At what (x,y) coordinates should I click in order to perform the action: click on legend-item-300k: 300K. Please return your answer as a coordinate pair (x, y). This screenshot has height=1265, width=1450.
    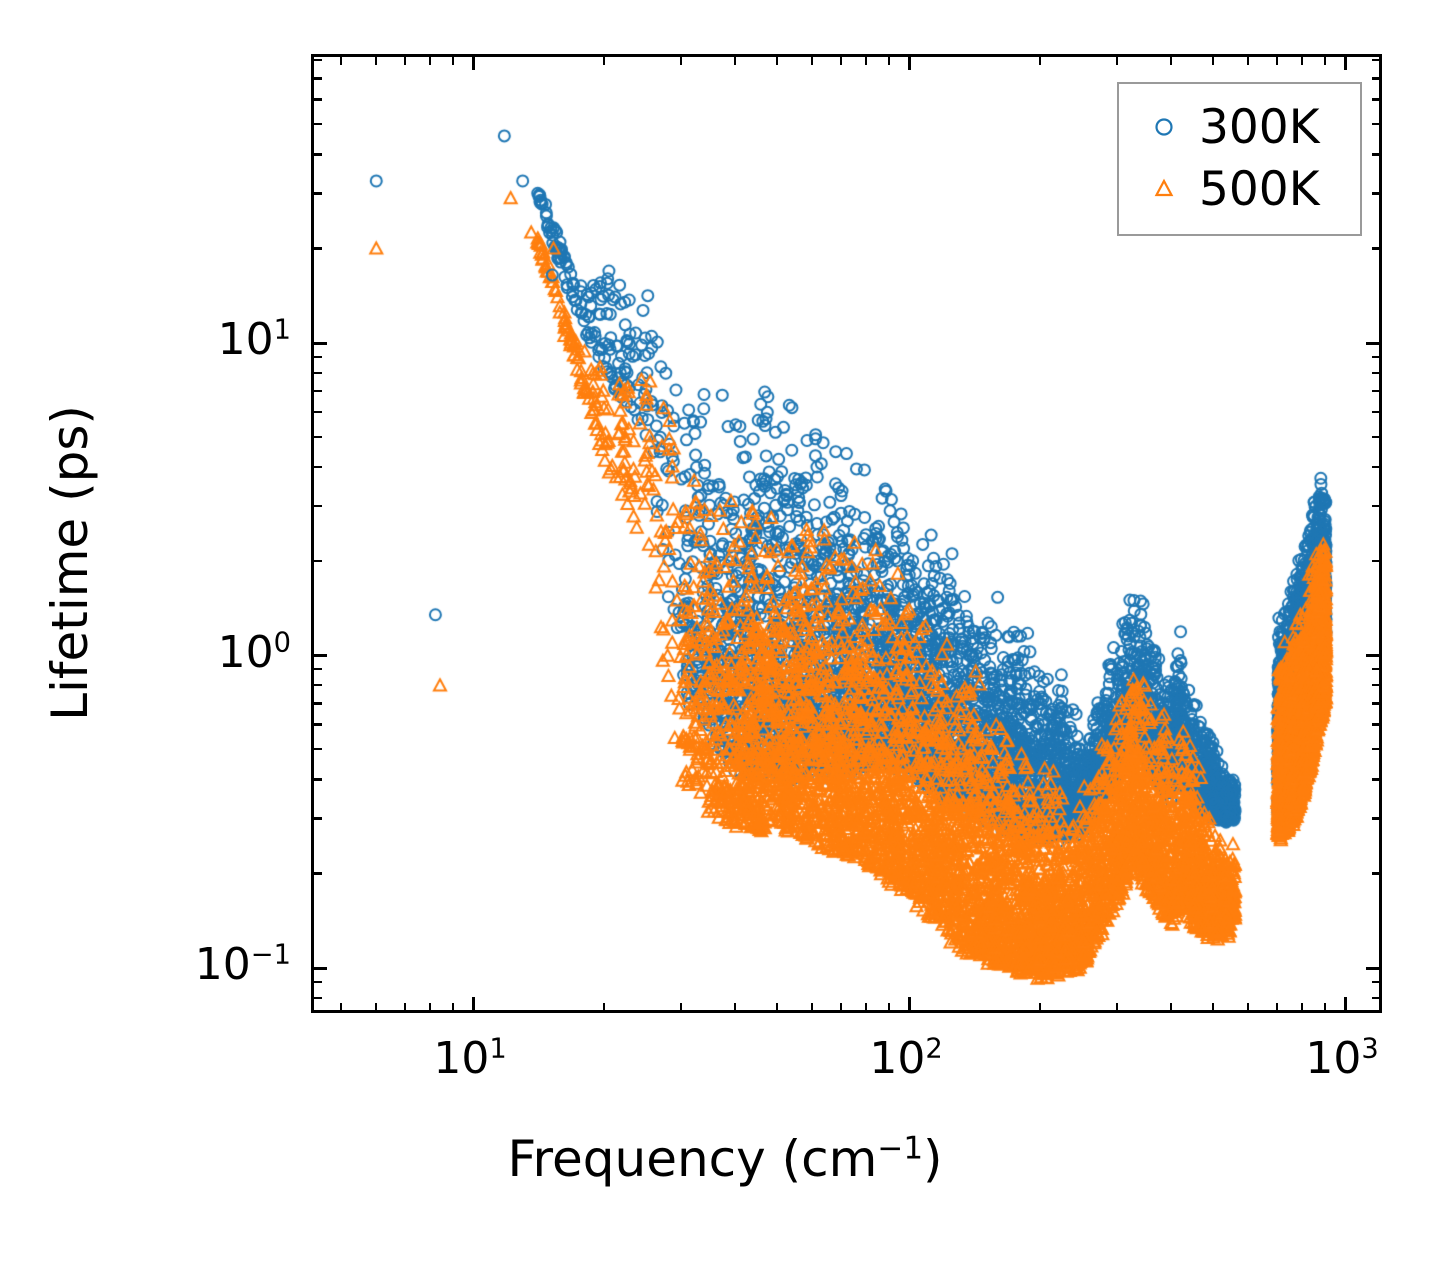
    Looking at the image, I should click on (1239, 127).